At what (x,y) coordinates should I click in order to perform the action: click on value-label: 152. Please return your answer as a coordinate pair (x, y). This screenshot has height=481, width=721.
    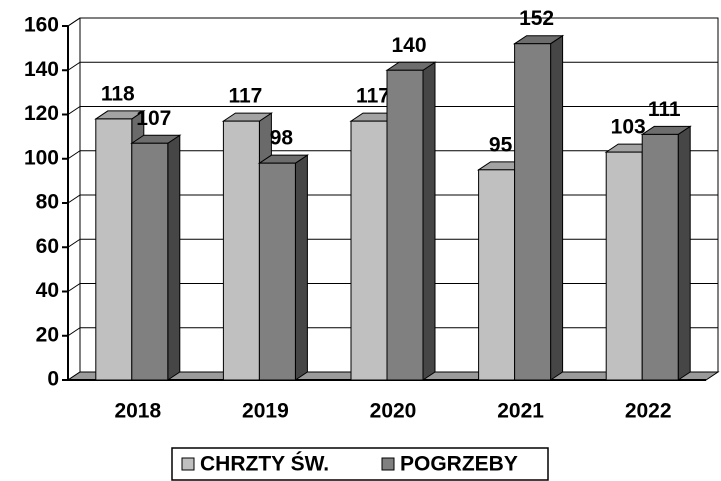
    Looking at the image, I should click on (536, 18).